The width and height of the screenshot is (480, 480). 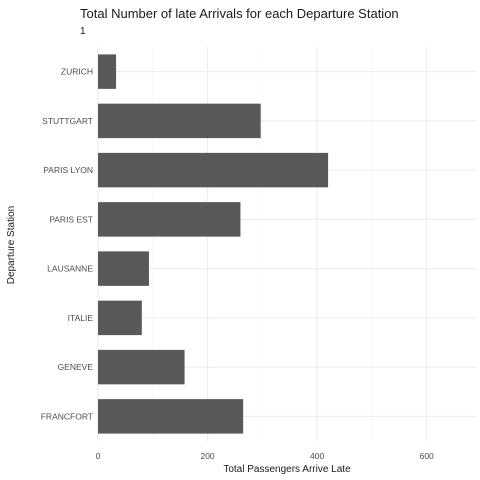 I want to click on y-tick-label: ITALIE, so click(x=81, y=318).